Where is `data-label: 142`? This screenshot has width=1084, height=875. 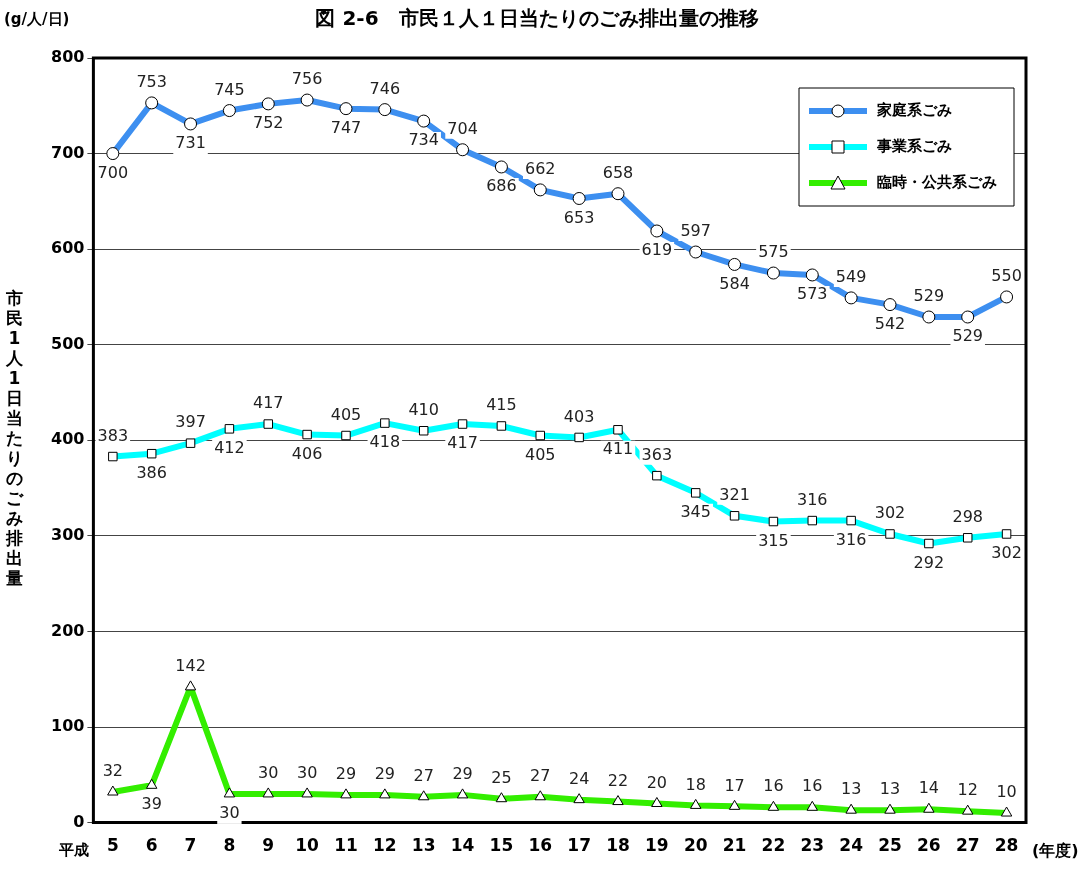 data-label: 142 is located at coordinates (190, 666).